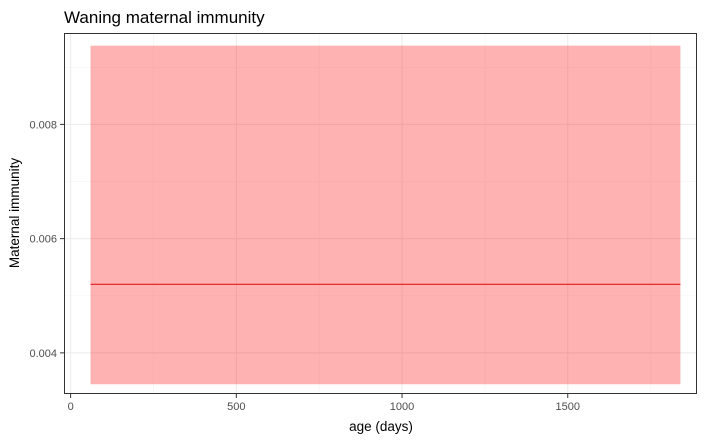  Describe the element at coordinates (568, 407) in the screenshot. I see `x-tick-label: 1500` at that location.